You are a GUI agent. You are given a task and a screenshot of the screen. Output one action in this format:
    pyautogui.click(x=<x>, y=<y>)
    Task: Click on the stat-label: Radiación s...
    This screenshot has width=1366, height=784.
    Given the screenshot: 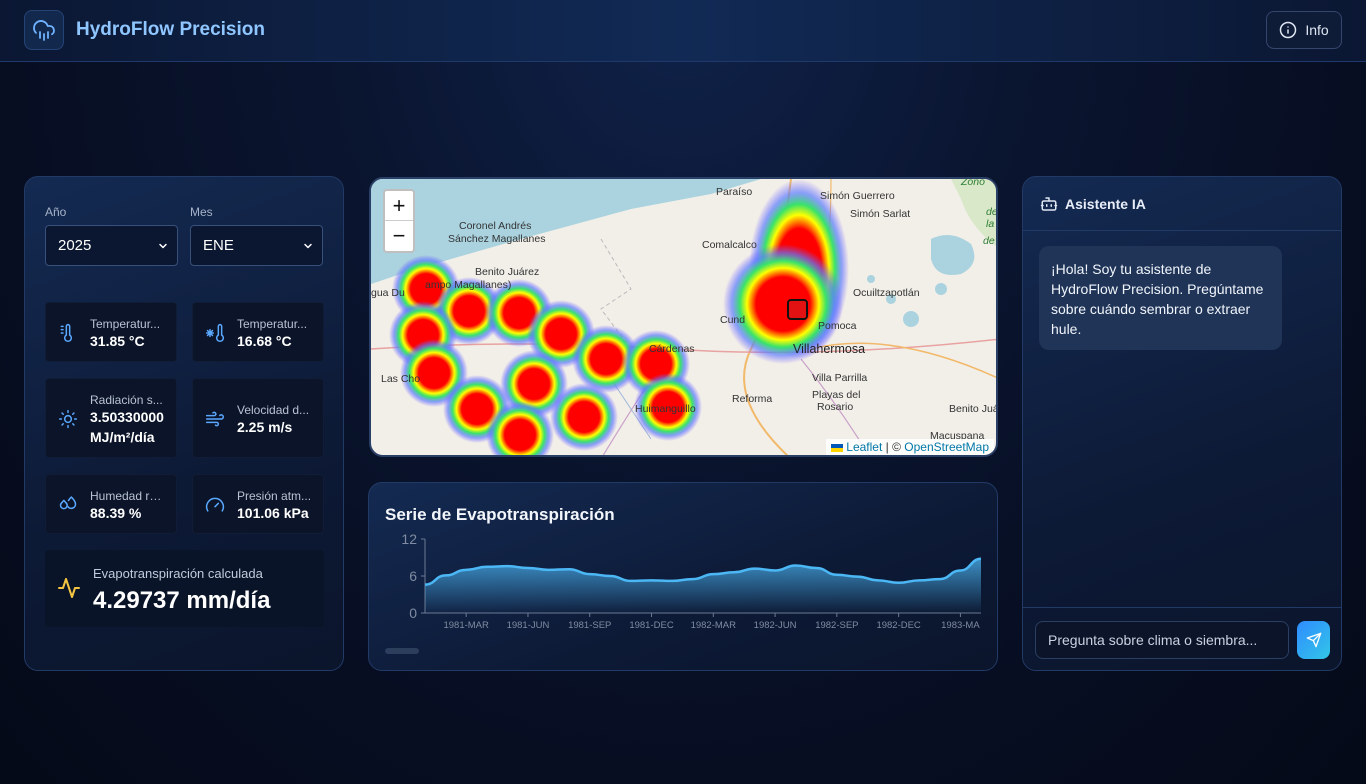 What is the action you would take?
    pyautogui.click(x=126, y=400)
    